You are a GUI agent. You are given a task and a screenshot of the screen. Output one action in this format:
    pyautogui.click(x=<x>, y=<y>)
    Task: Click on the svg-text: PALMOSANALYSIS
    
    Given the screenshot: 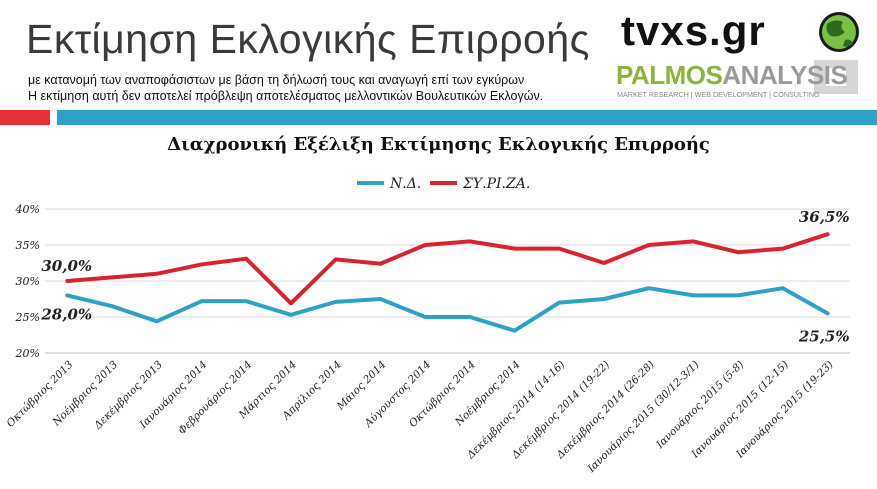 What is the action you would take?
    pyautogui.click(x=732, y=75)
    